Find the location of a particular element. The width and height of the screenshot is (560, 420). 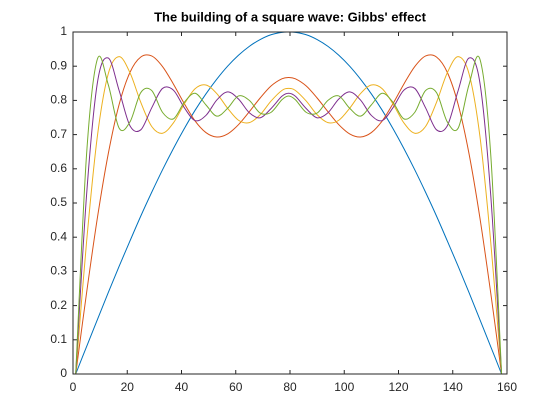

y-tick-label: 0.4 is located at coordinates (58, 236).